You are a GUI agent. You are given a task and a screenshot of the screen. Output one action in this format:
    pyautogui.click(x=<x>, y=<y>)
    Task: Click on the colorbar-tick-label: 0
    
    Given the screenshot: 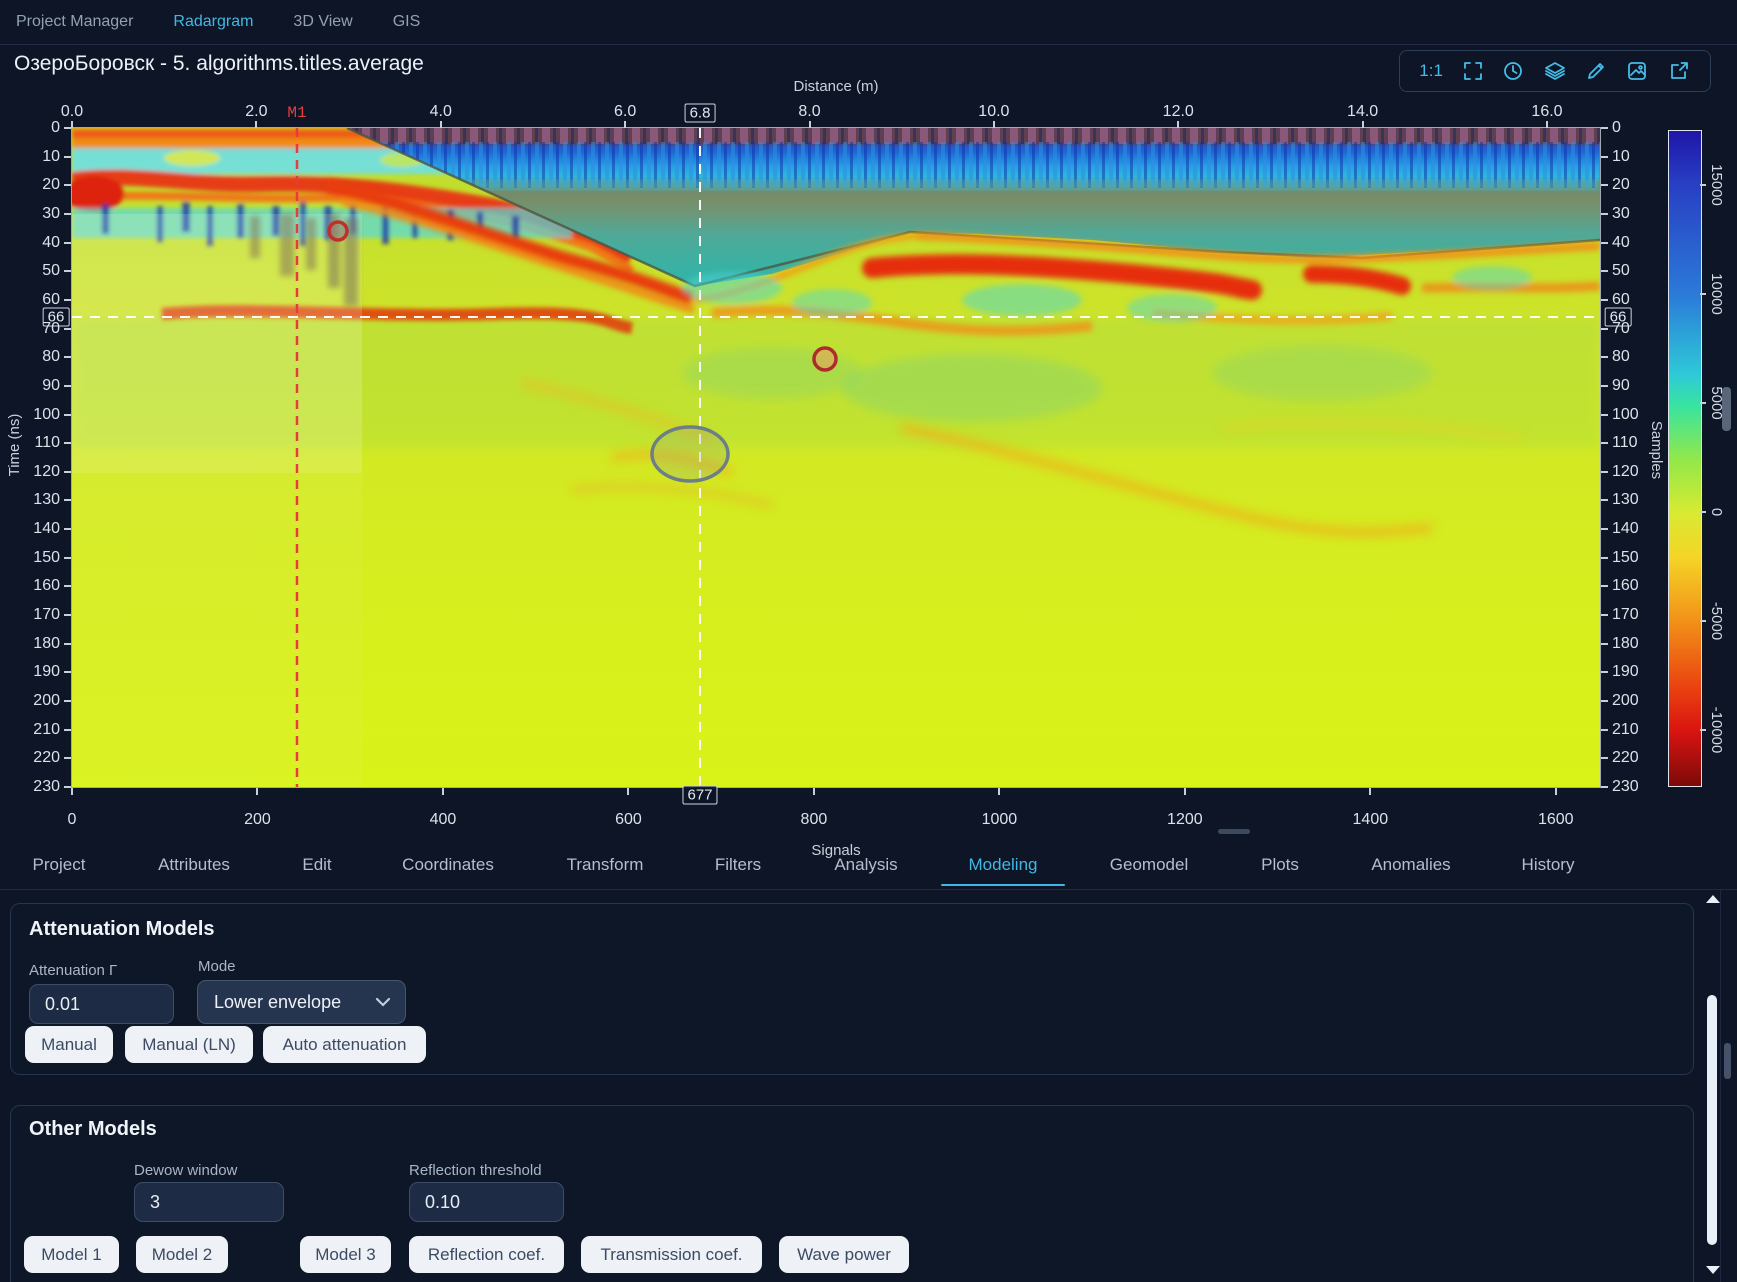 What is the action you would take?
    pyautogui.click(x=1716, y=512)
    